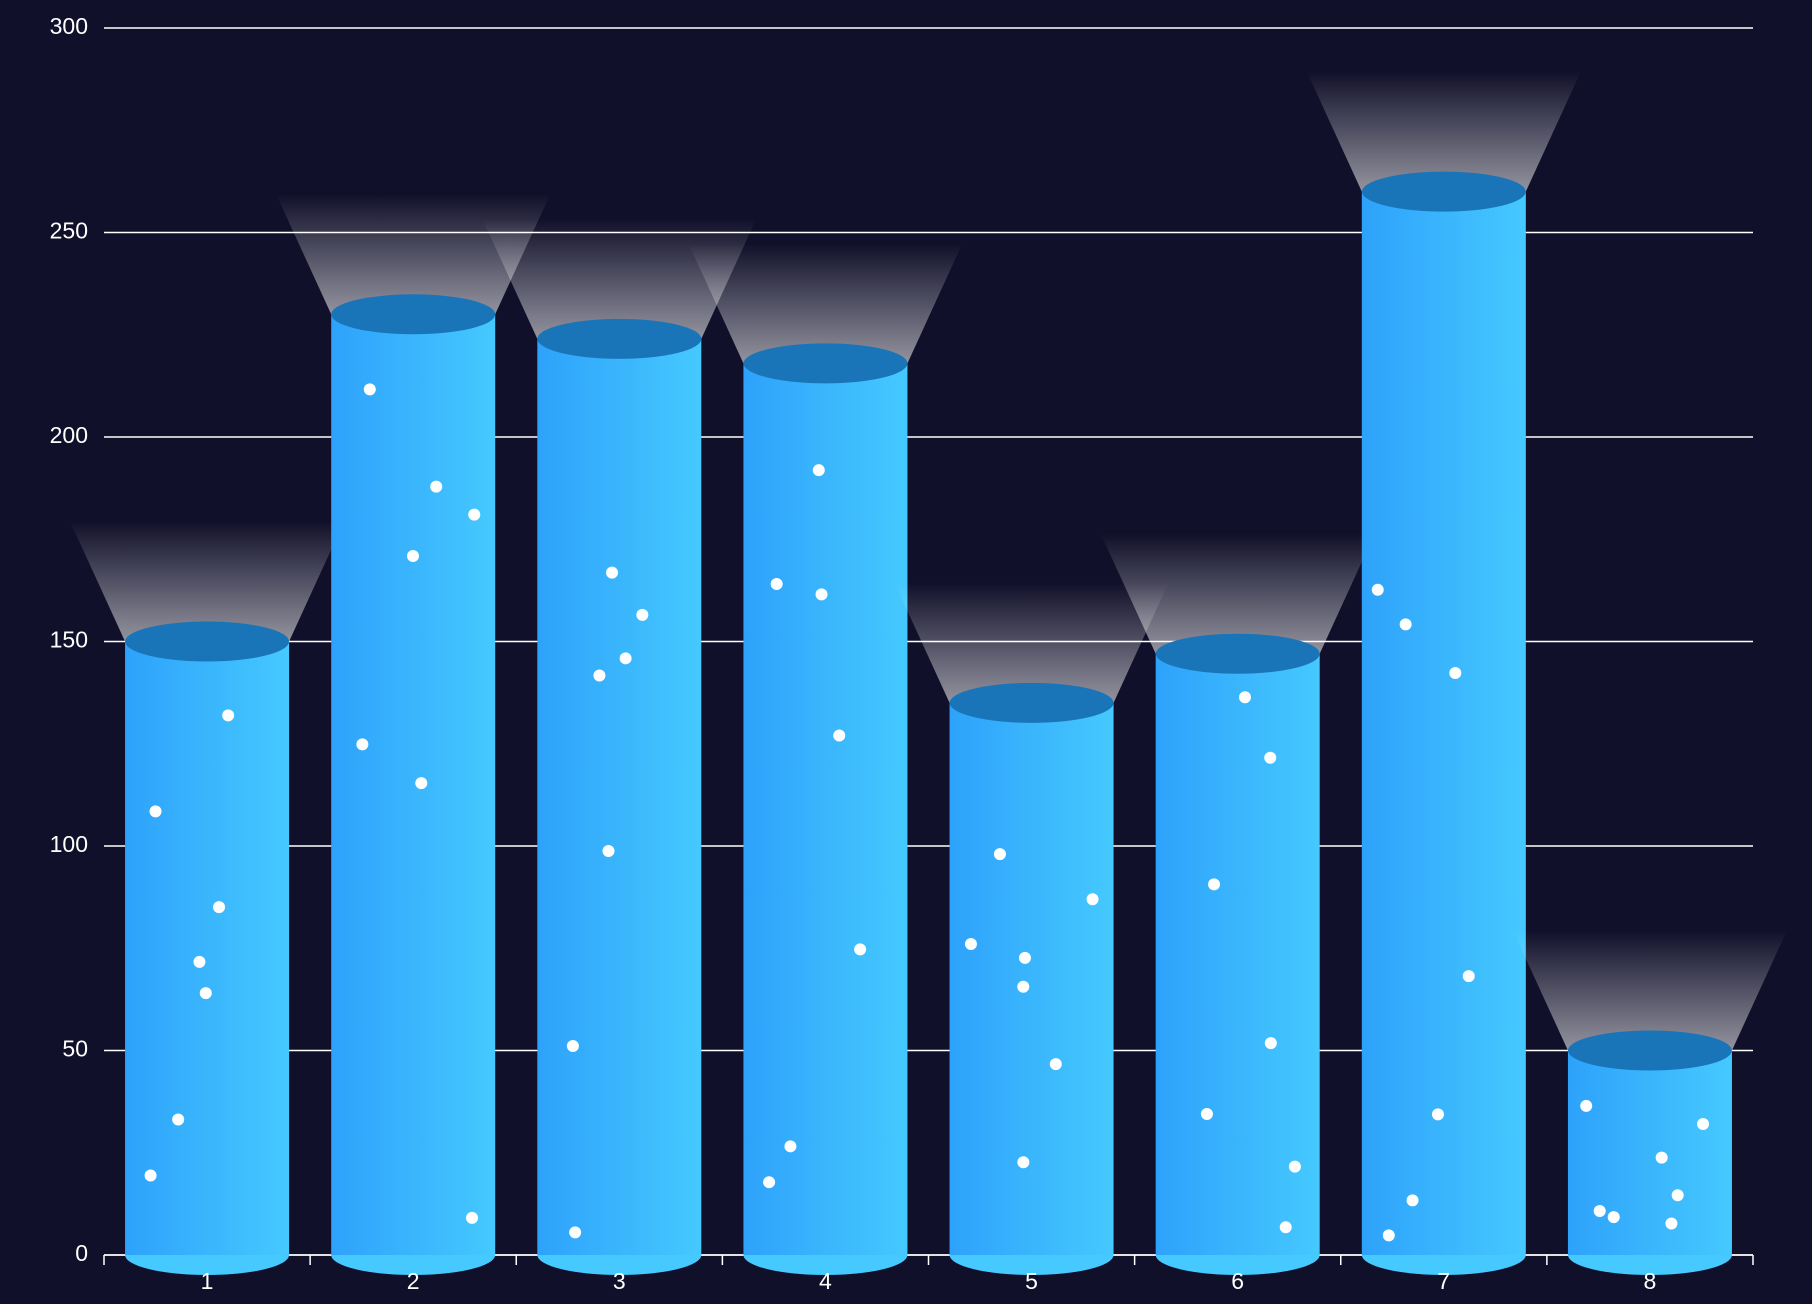 This screenshot has width=1812, height=1304. I want to click on y-tick-label: 300, so click(69, 26).